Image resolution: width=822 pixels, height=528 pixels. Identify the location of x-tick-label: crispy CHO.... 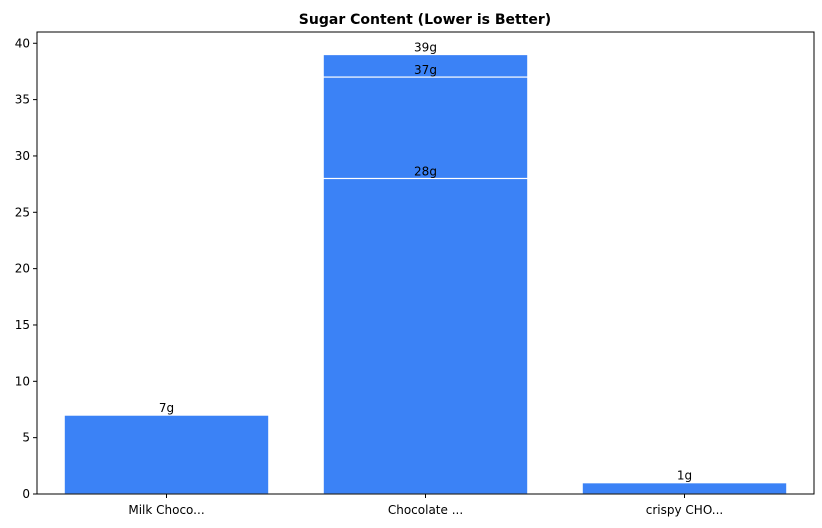
(684, 510).